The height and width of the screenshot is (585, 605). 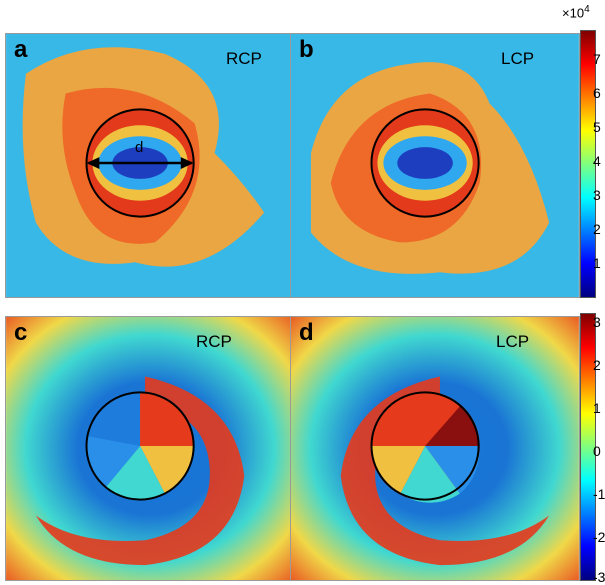 What do you see at coordinates (597, 161) in the screenshot?
I see `colorbar-top-tick: 4` at bounding box center [597, 161].